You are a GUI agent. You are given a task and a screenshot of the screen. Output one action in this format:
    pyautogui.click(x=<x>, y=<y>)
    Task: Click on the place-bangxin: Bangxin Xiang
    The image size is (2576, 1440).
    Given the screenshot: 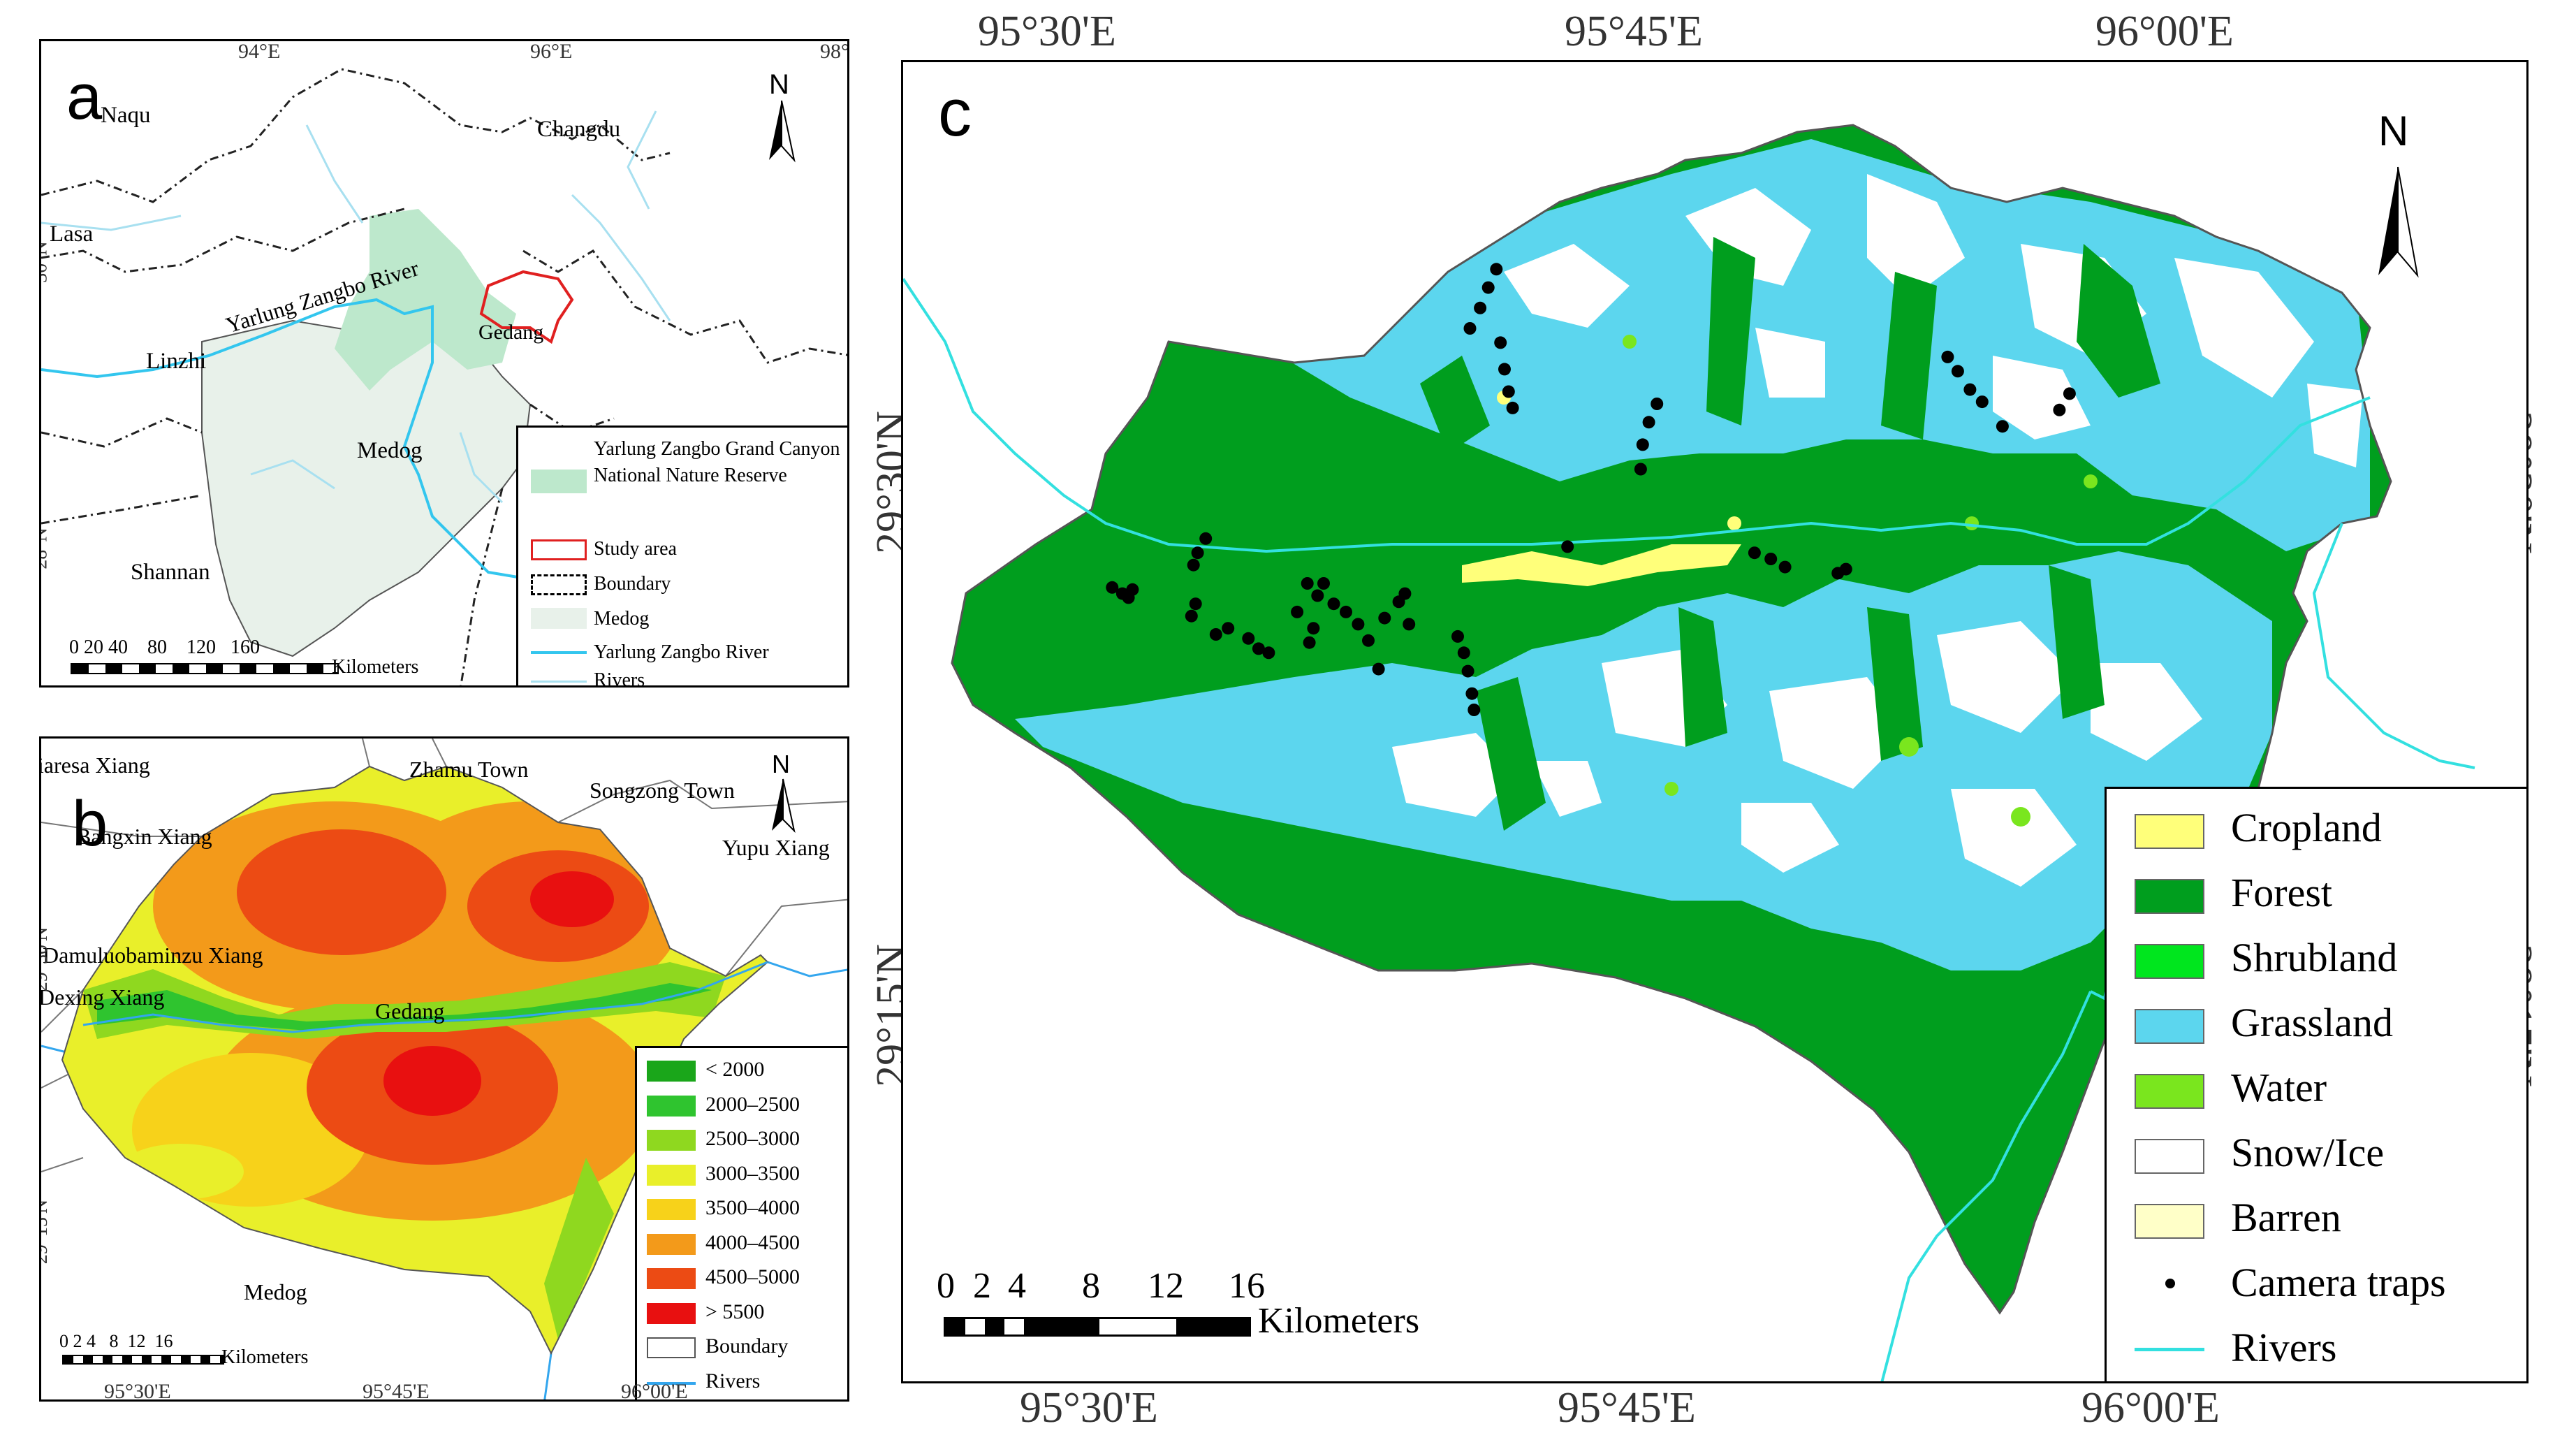 What is the action you would take?
    pyautogui.click(x=144, y=836)
    